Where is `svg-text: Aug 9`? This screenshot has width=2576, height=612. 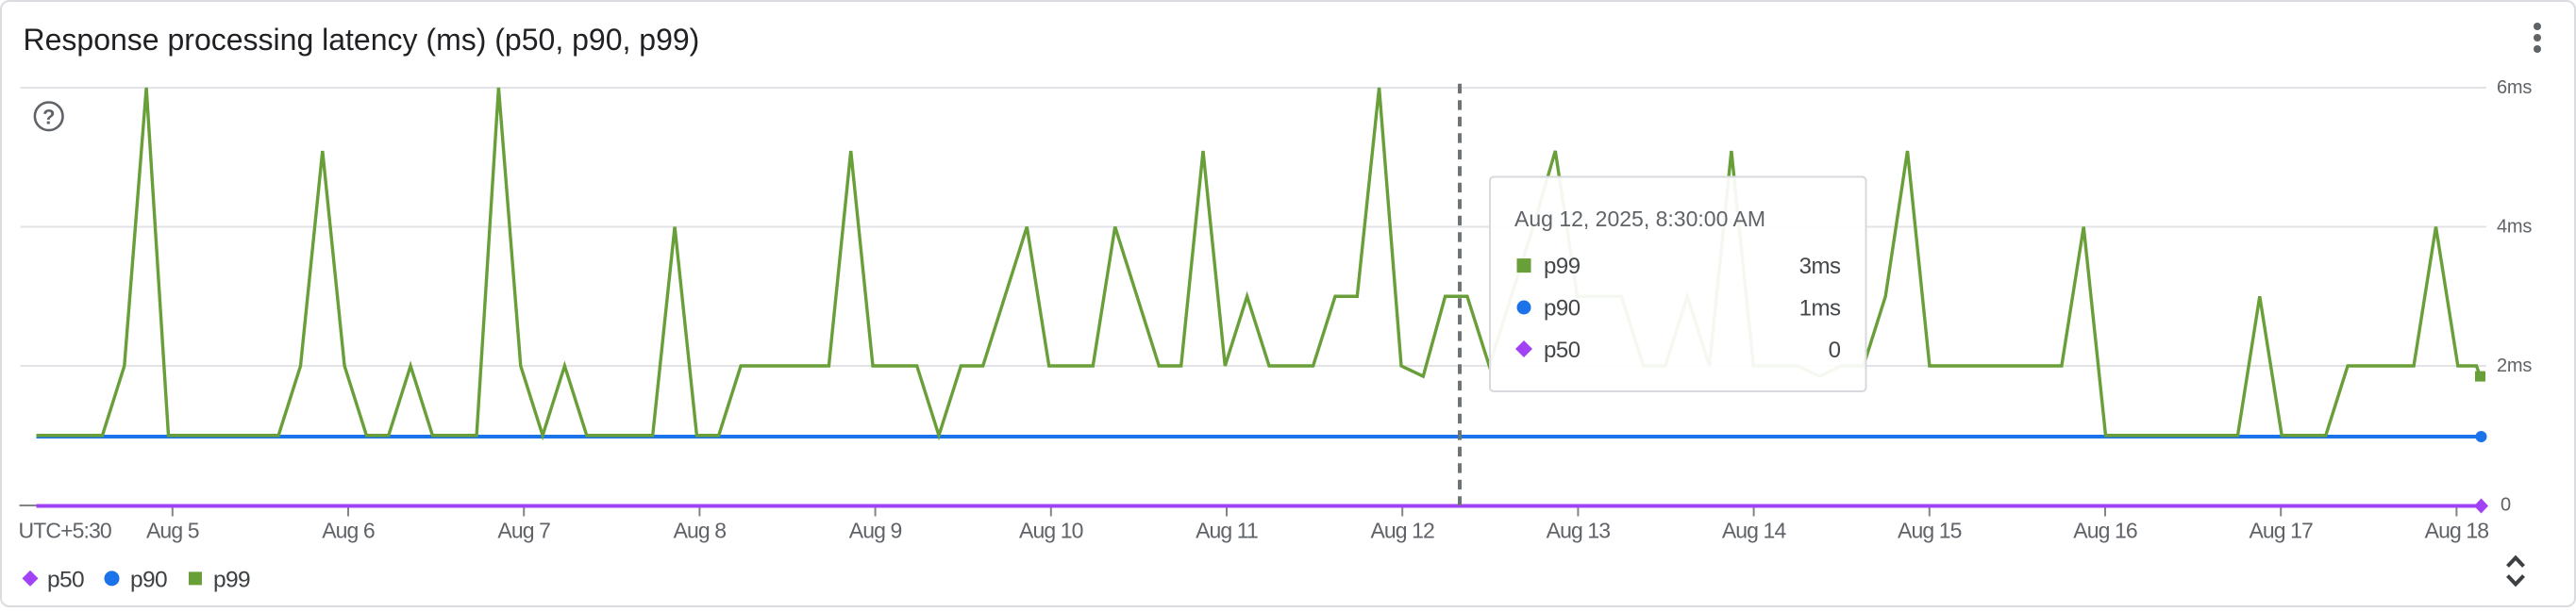 svg-text: Aug 9 is located at coordinates (875, 531).